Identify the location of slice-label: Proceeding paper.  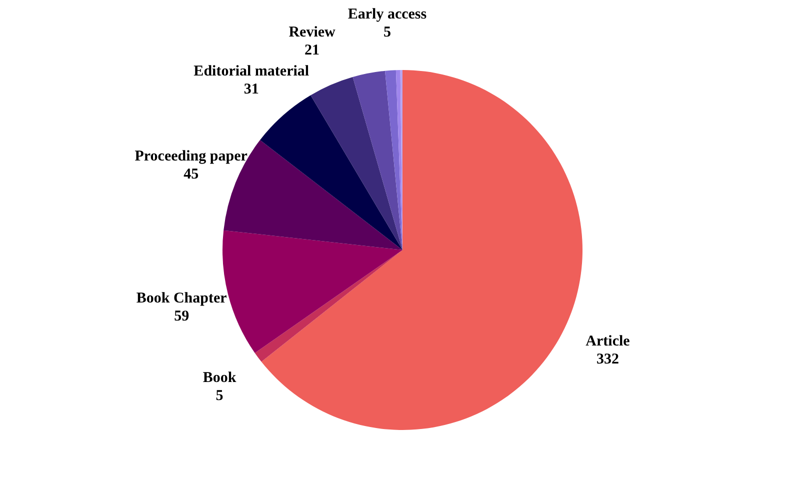
(191, 156).